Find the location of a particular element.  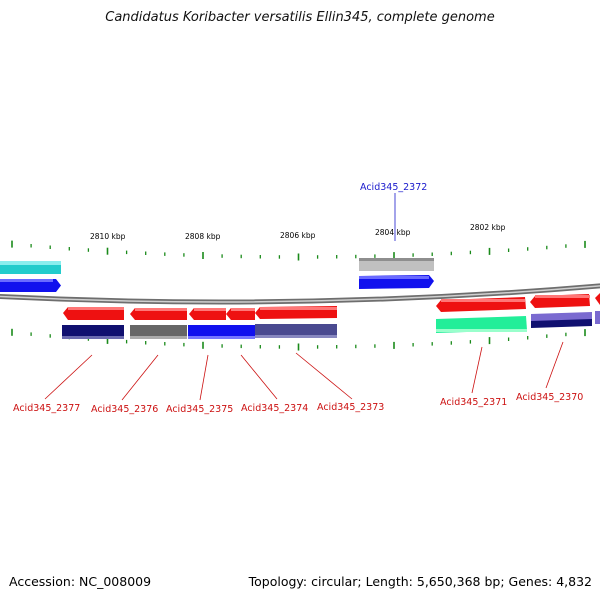

gene-acid345-2377-navy is located at coordinates (93, 332).